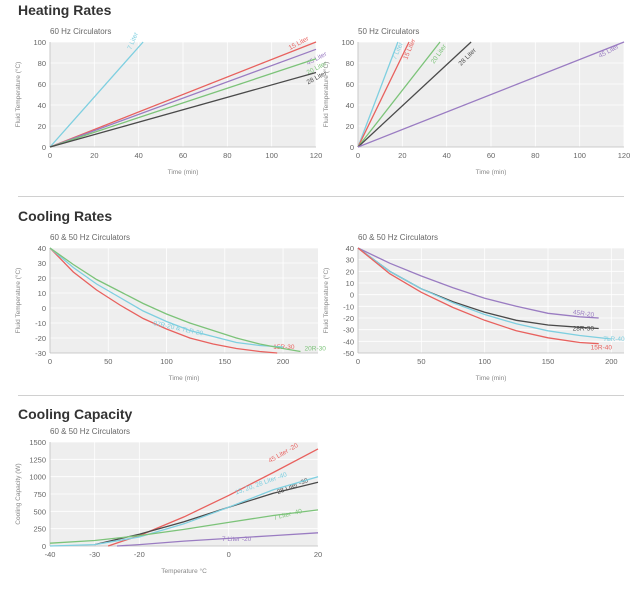 This screenshot has width=640, height=590. What do you see at coordinates (39, 529) in the screenshot?
I see `y-tick-label: 250` at bounding box center [39, 529].